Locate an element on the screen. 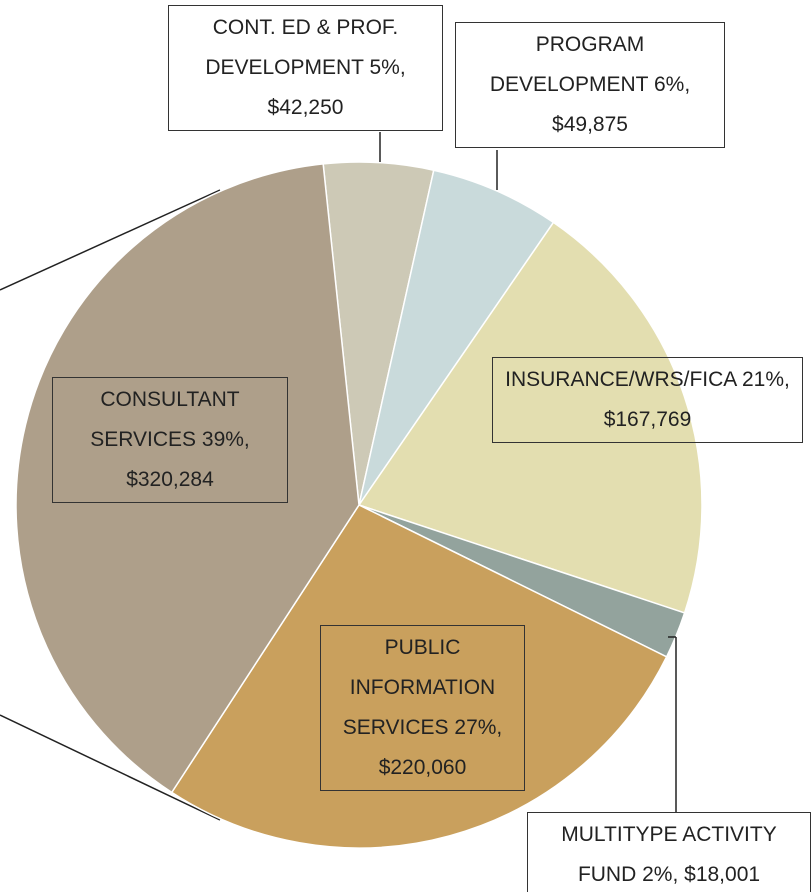 The image size is (811, 892). value-label: $167,769 is located at coordinates (647, 419).